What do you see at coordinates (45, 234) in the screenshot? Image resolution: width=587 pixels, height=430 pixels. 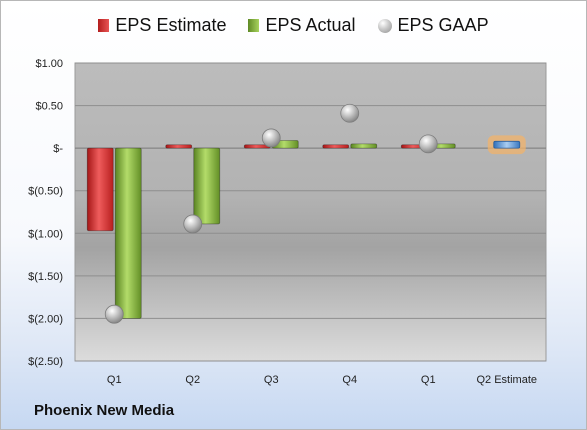 I see `y-tick-label: $(1.00)` at bounding box center [45, 234].